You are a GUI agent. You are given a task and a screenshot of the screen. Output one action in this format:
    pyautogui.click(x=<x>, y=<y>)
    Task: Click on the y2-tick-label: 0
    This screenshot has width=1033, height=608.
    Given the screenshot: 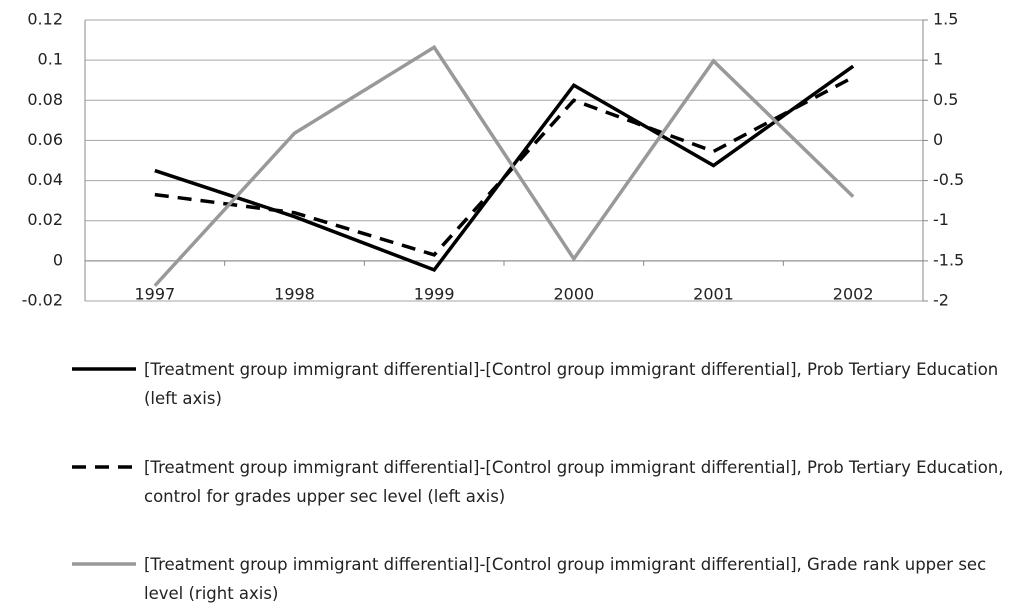 What is the action you would take?
    pyautogui.click(x=938, y=139)
    